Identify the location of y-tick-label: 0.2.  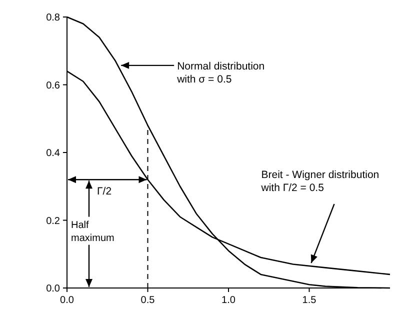
(53, 221).